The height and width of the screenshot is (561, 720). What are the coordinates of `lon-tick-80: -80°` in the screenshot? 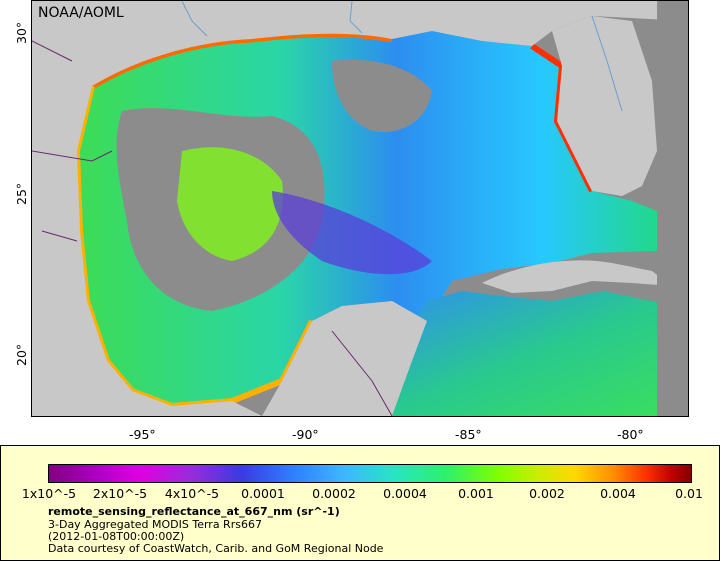 It's located at (630, 434).